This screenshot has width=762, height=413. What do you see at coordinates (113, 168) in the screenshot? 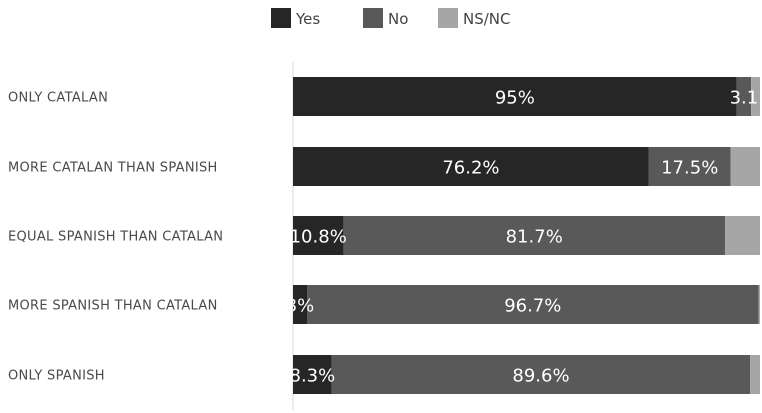
I see `category-label-more-catalan-than-spanish: MORE CATALAN THAN SPANISH` at bounding box center [113, 168].